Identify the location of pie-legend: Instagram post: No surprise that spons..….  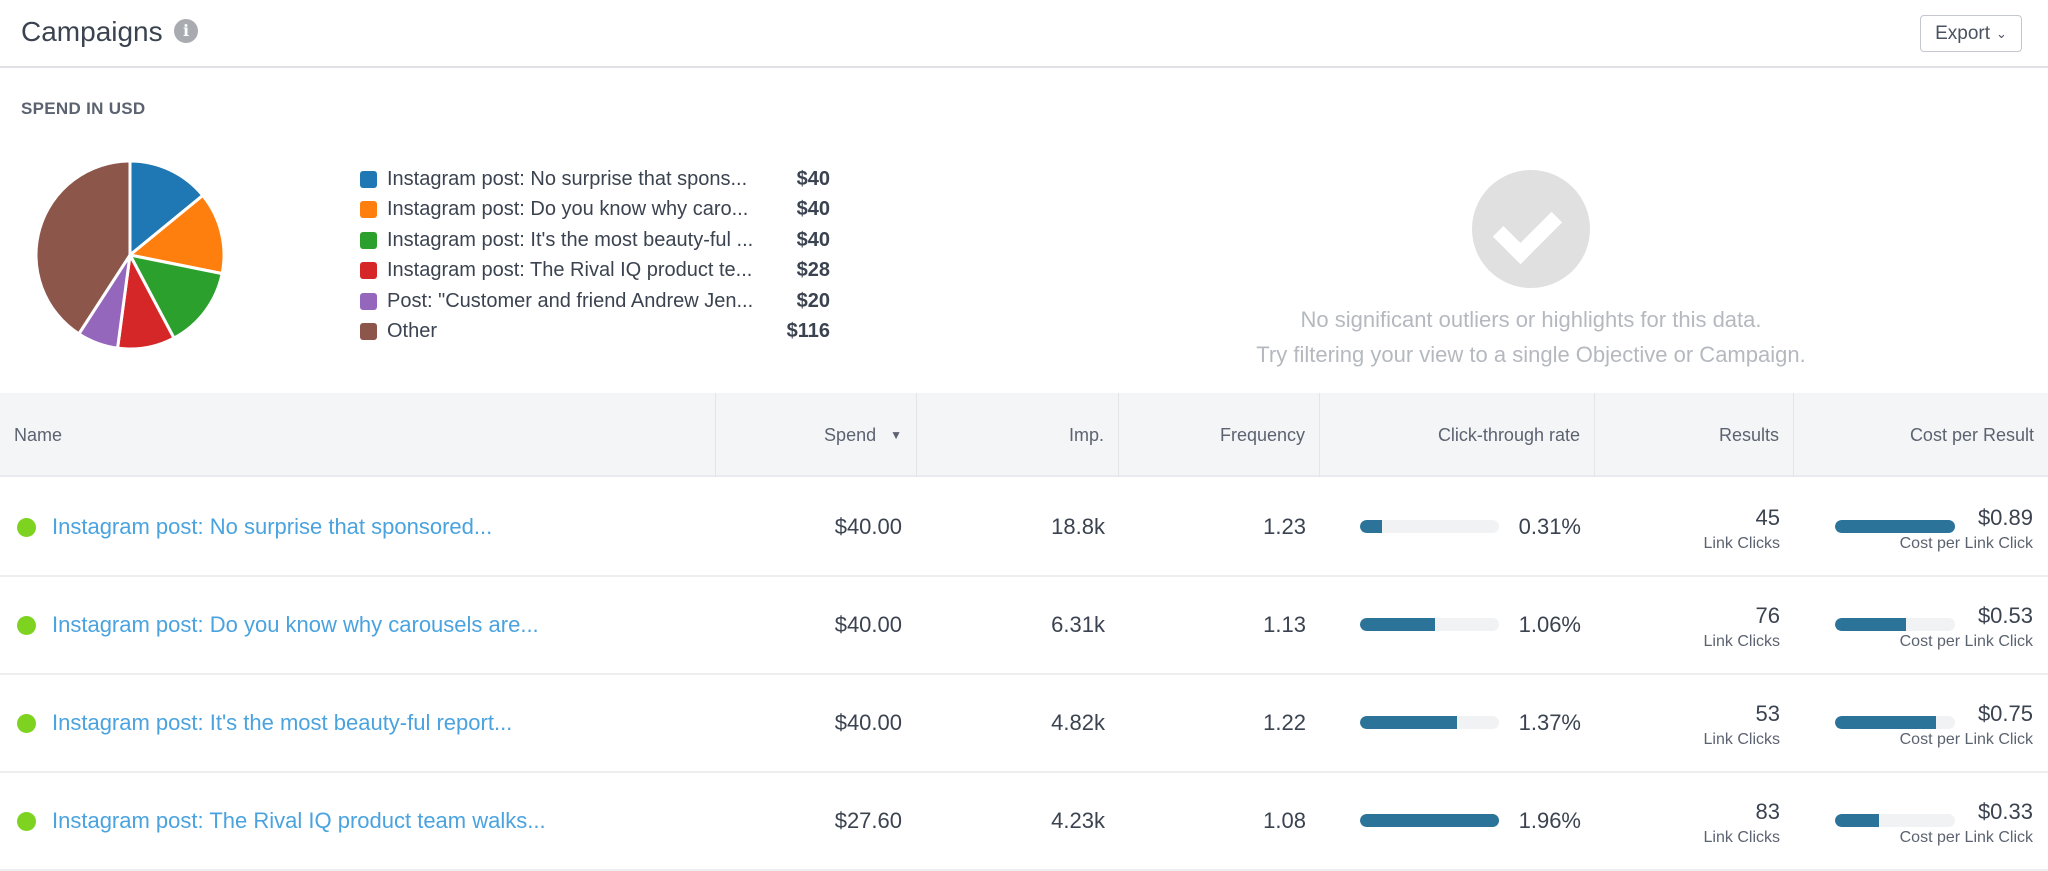
(595, 255).